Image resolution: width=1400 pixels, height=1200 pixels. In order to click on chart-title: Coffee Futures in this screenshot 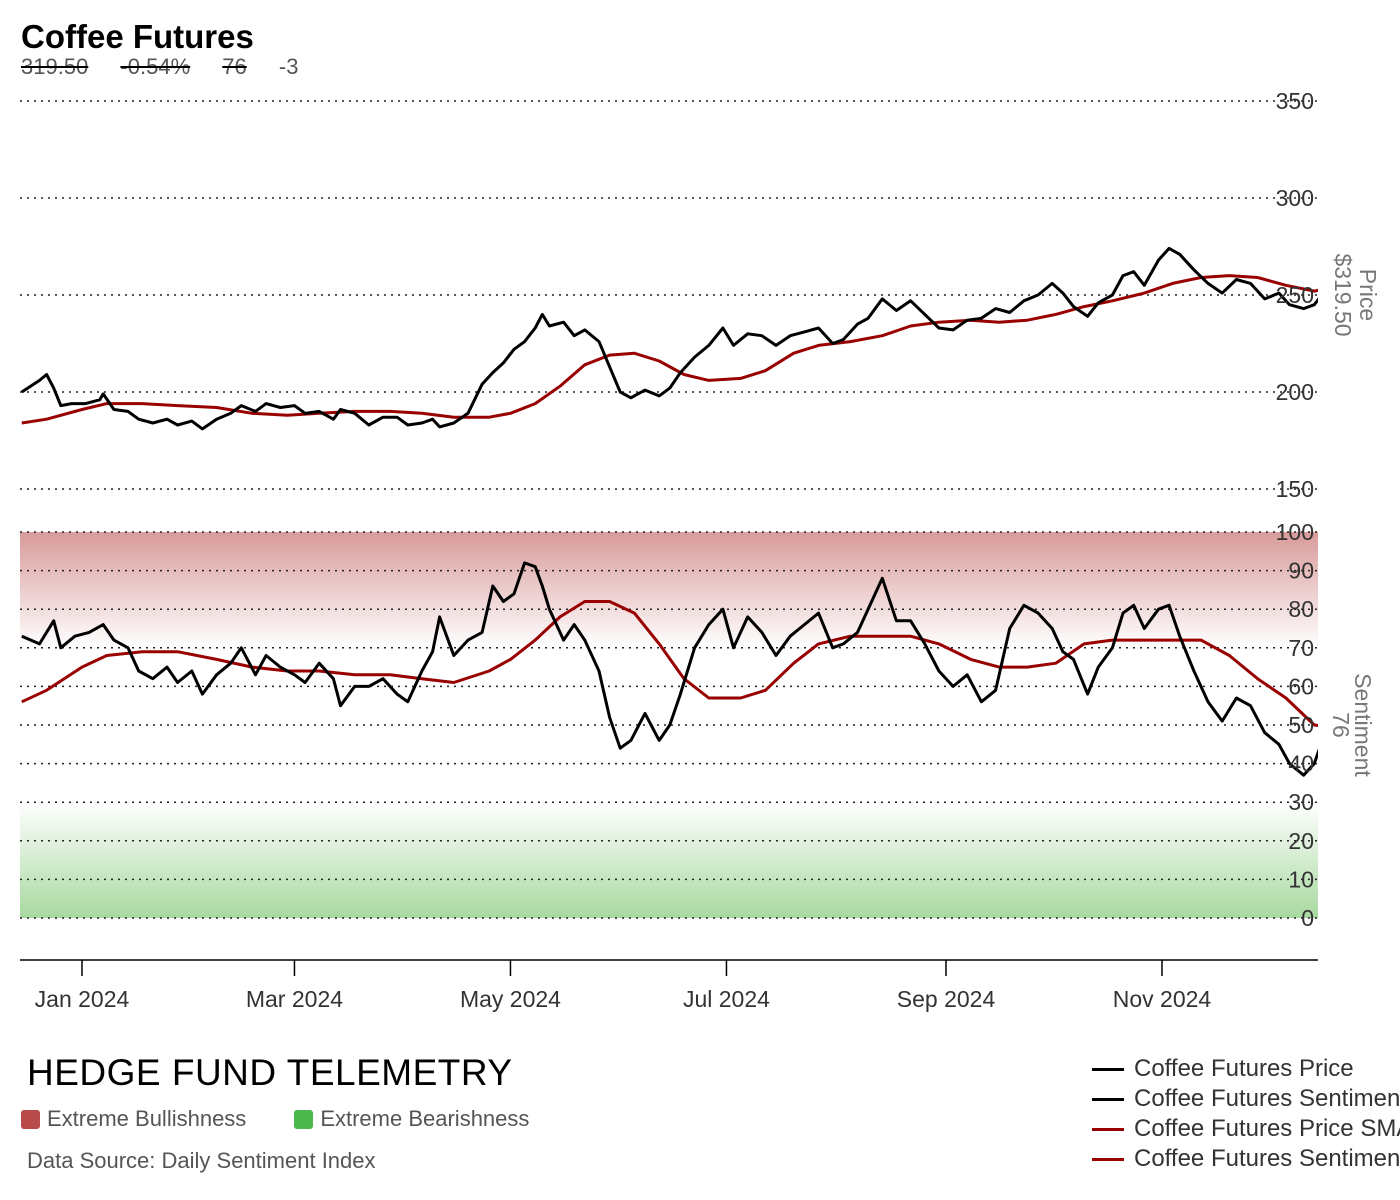, I will do `click(137, 36)`.